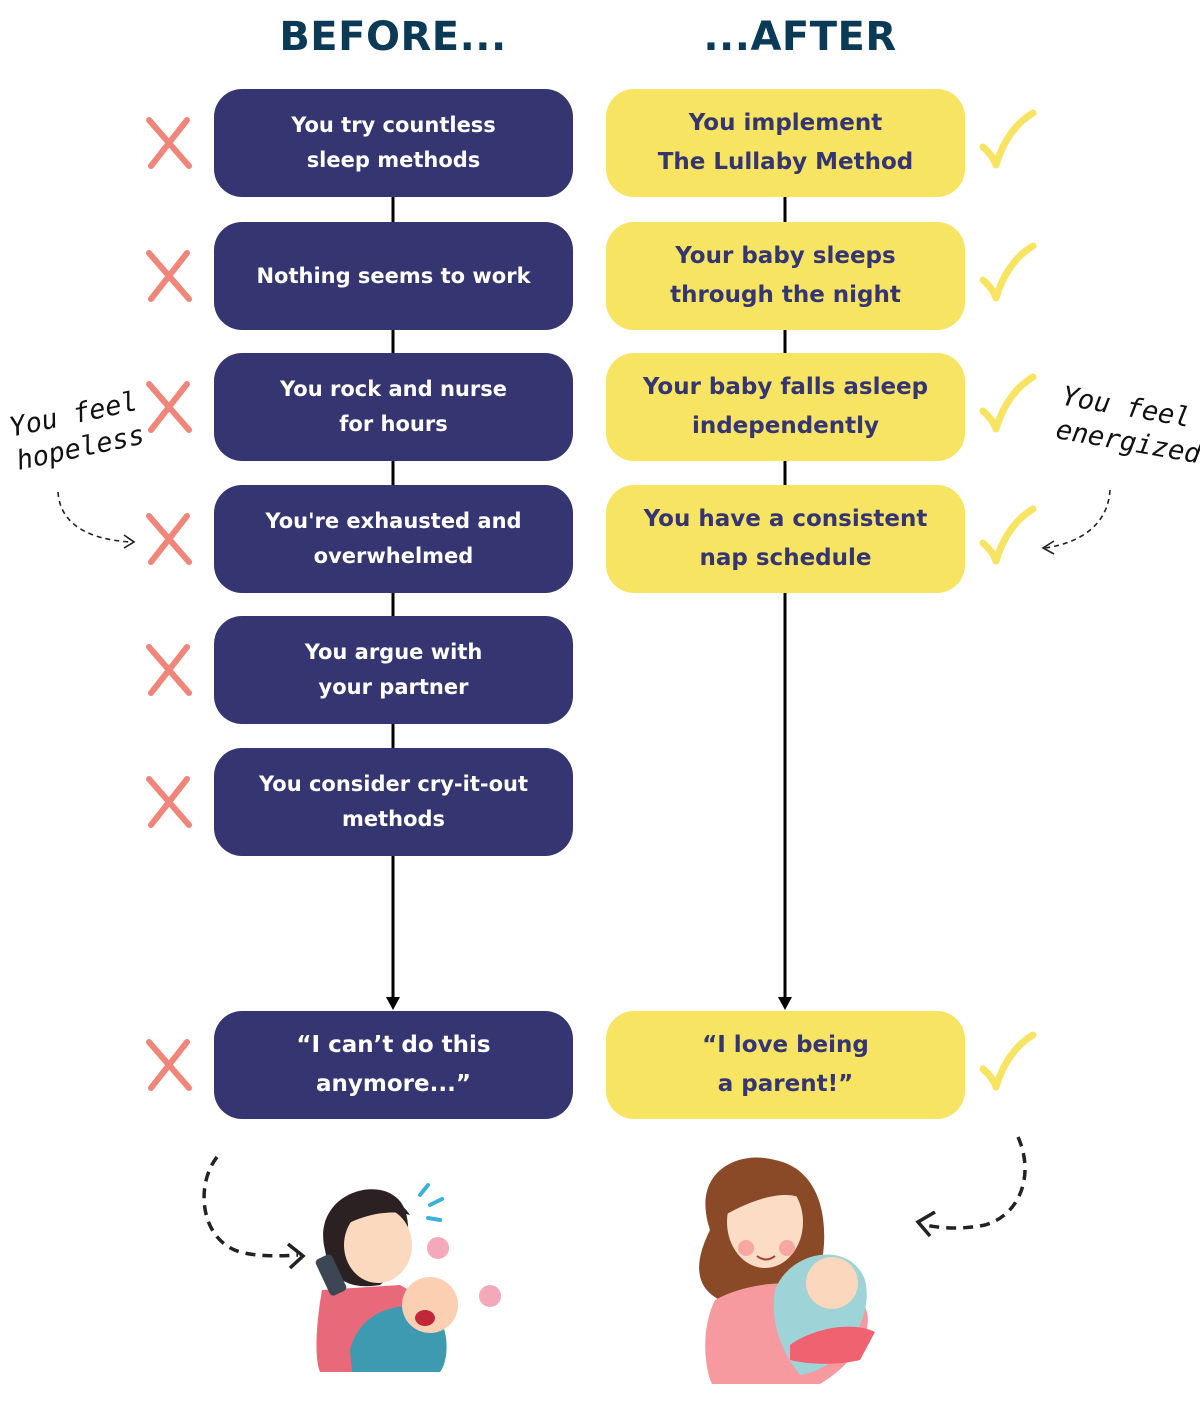  What do you see at coordinates (393, 670) in the screenshot?
I see `before-step-5: You argue with your partner` at bounding box center [393, 670].